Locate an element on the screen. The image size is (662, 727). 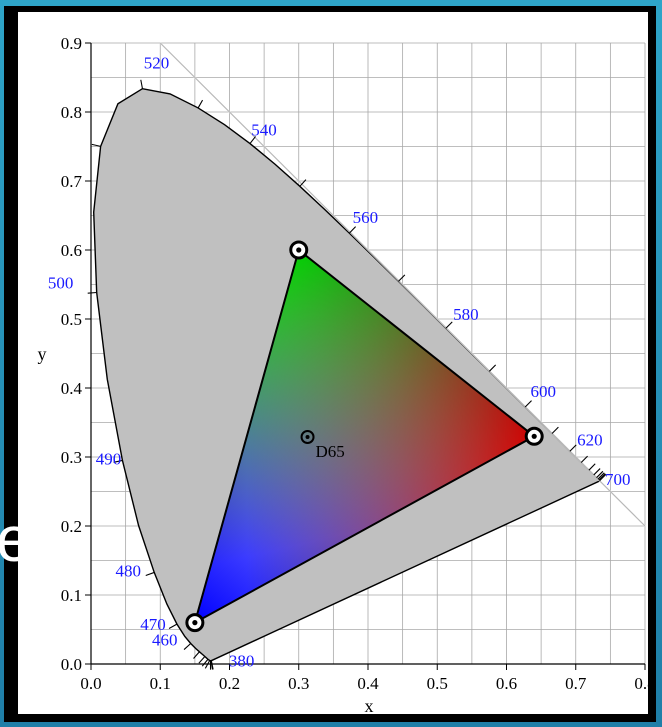
y-tick-label: 0.6 is located at coordinates (71, 250).